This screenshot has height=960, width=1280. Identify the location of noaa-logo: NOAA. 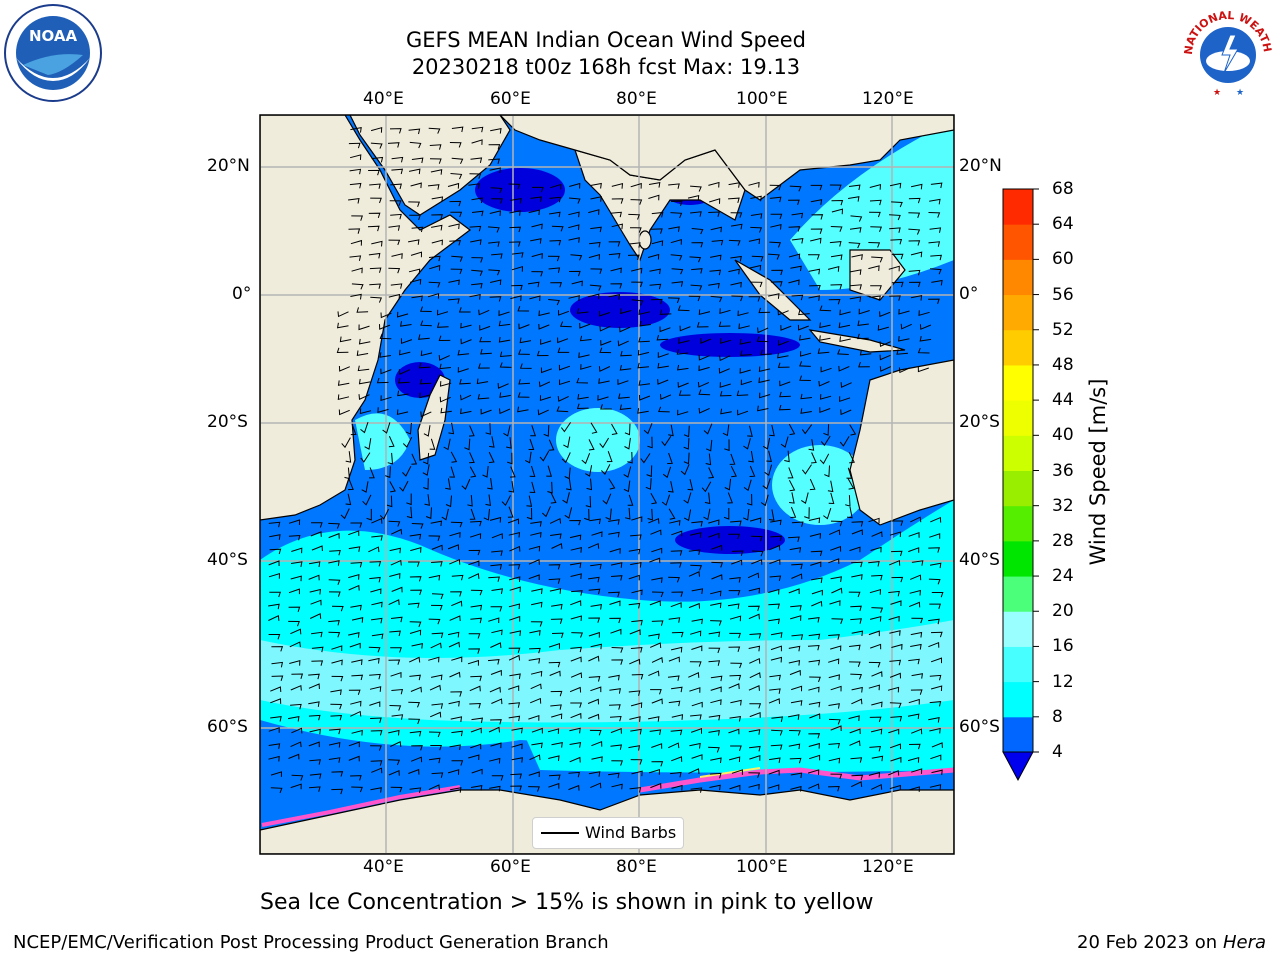
(53, 53).